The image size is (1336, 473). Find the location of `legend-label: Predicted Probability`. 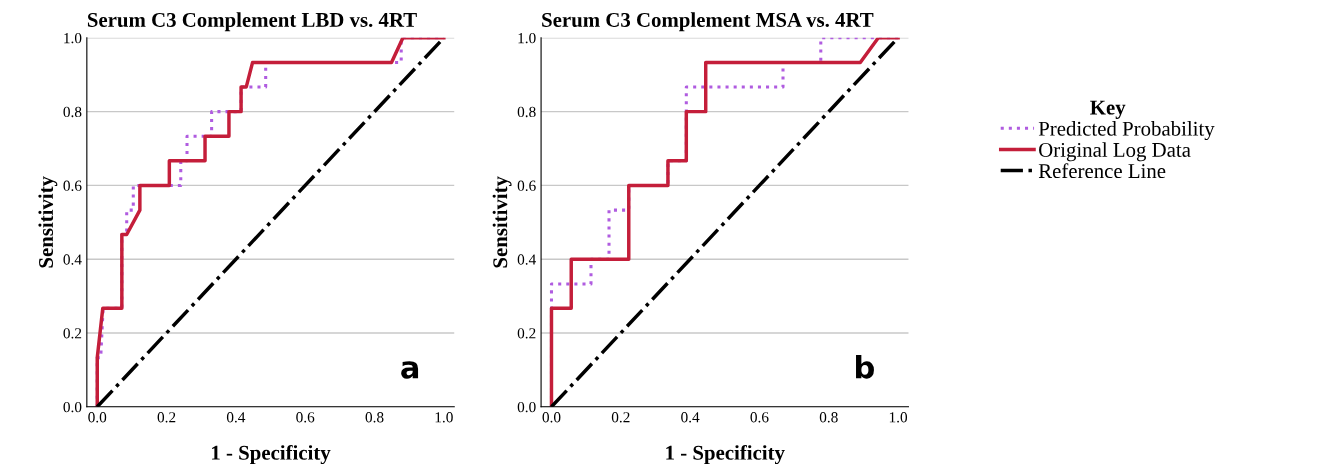

legend-label: Predicted Probability is located at coordinates (1126, 131).